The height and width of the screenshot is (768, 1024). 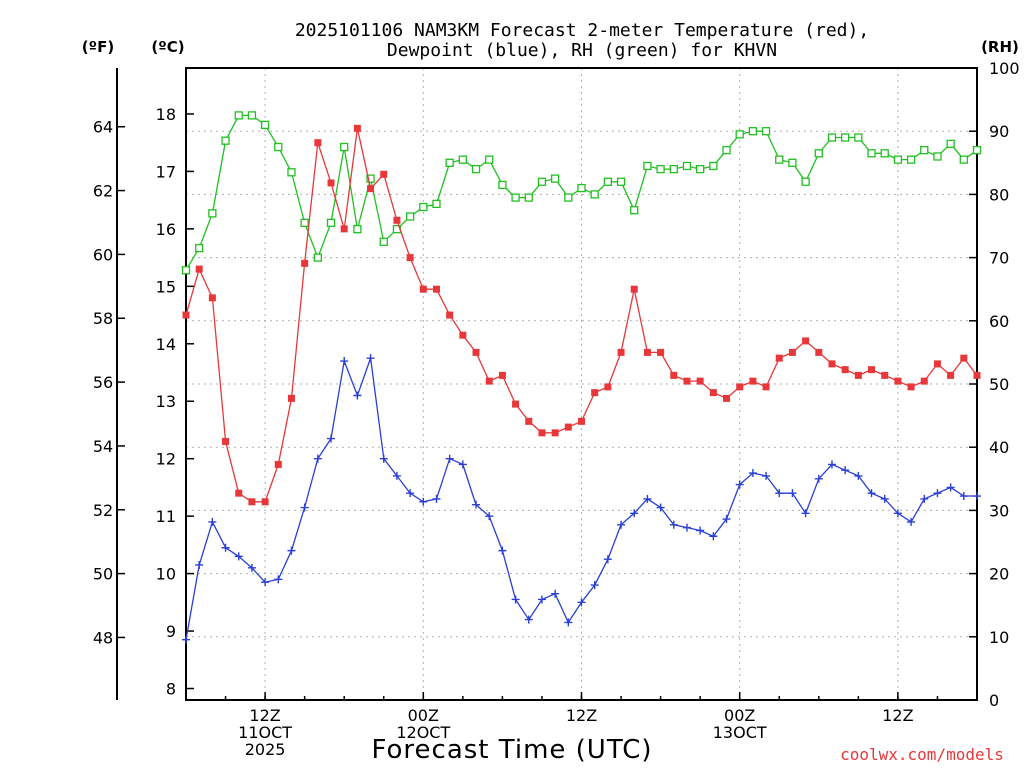 What do you see at coordinates (999, 510) in the screenshot?
I see `rh-tick-label: 30` at bounding box center [999, 510].